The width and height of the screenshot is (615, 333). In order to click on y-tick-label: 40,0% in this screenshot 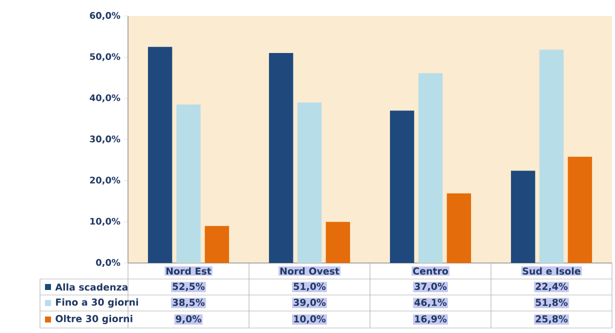, I will do `click(105, 98)`.